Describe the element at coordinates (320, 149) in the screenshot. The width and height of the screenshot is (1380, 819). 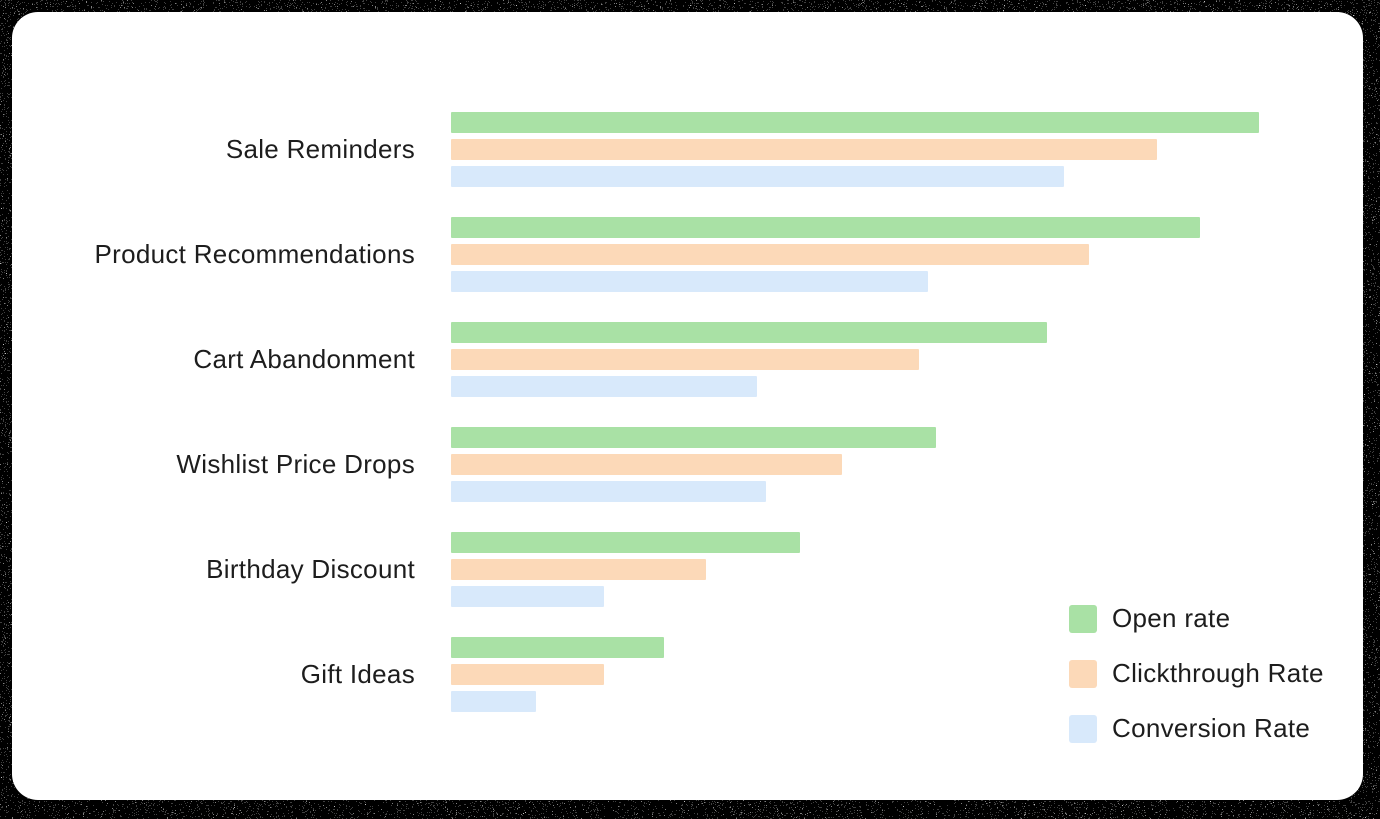
I see `category-label: Sale Reminders` at that location.